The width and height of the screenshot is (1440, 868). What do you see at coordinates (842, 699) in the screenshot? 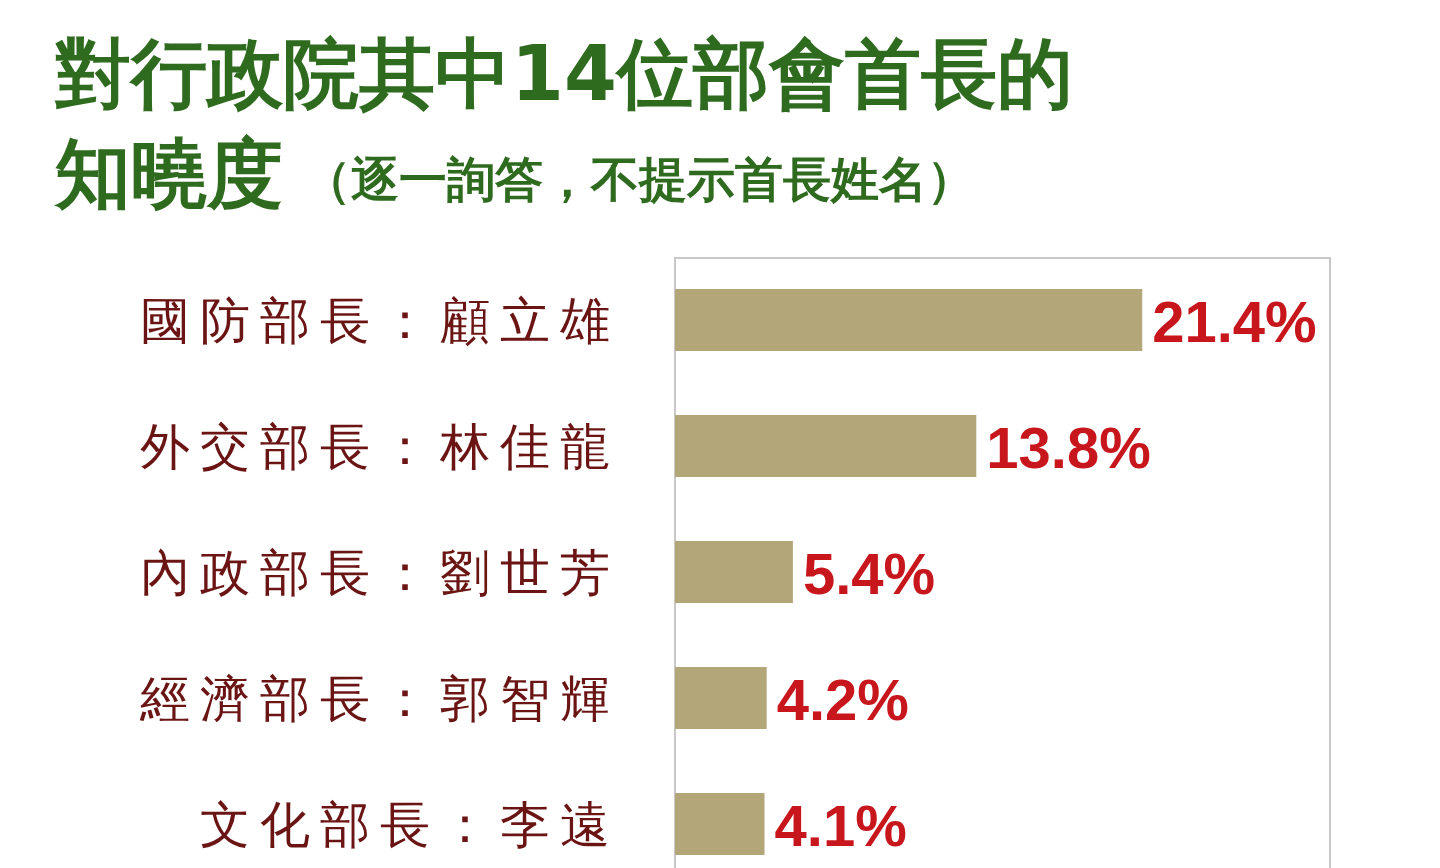
I see `value-label: 4.2%` at bounding box center [842, 699].